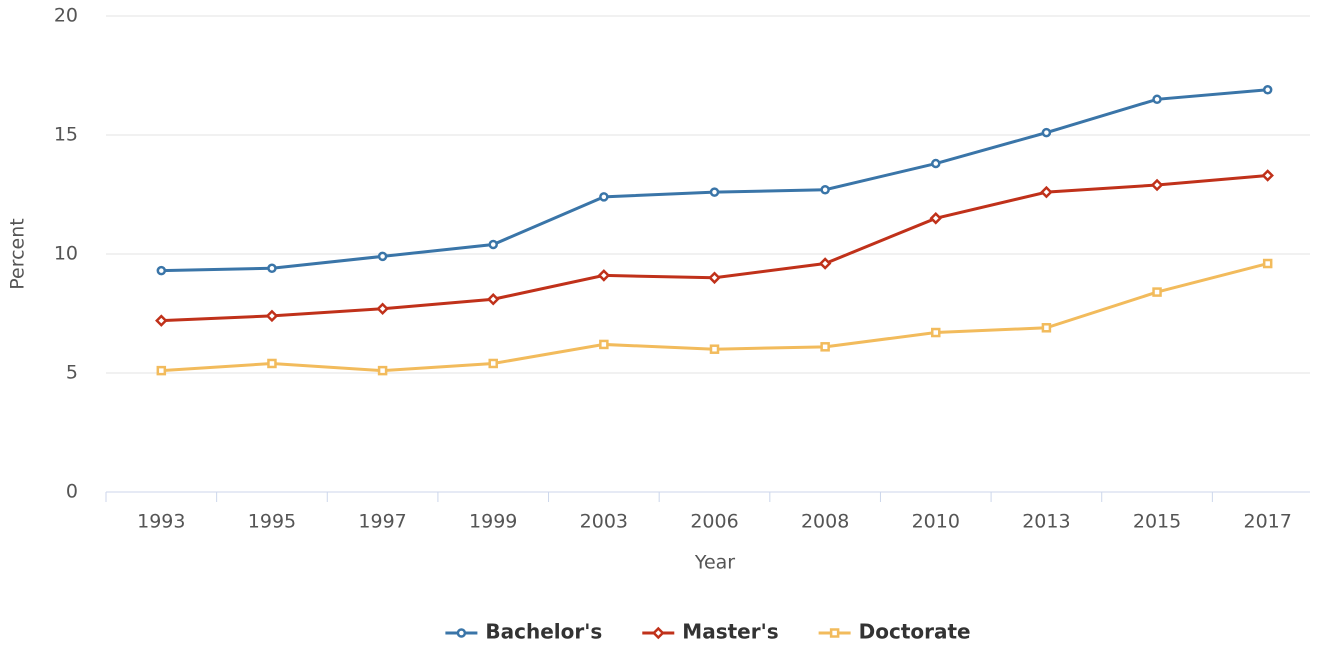 The width and height of the screenshot is (1327, 647). I want to click on x-tick-label: 1995, so click(272, 522).